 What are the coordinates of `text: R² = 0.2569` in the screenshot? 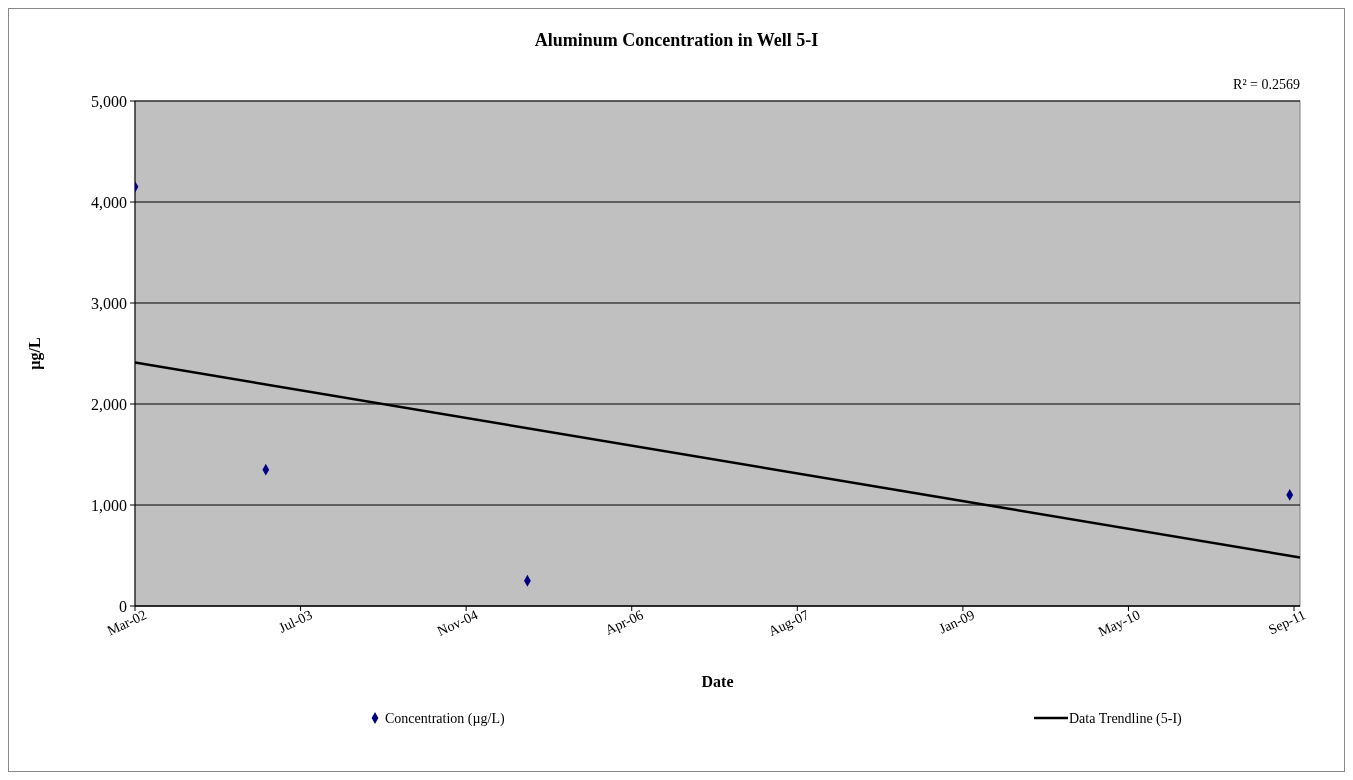 It's located at (1266, 84).